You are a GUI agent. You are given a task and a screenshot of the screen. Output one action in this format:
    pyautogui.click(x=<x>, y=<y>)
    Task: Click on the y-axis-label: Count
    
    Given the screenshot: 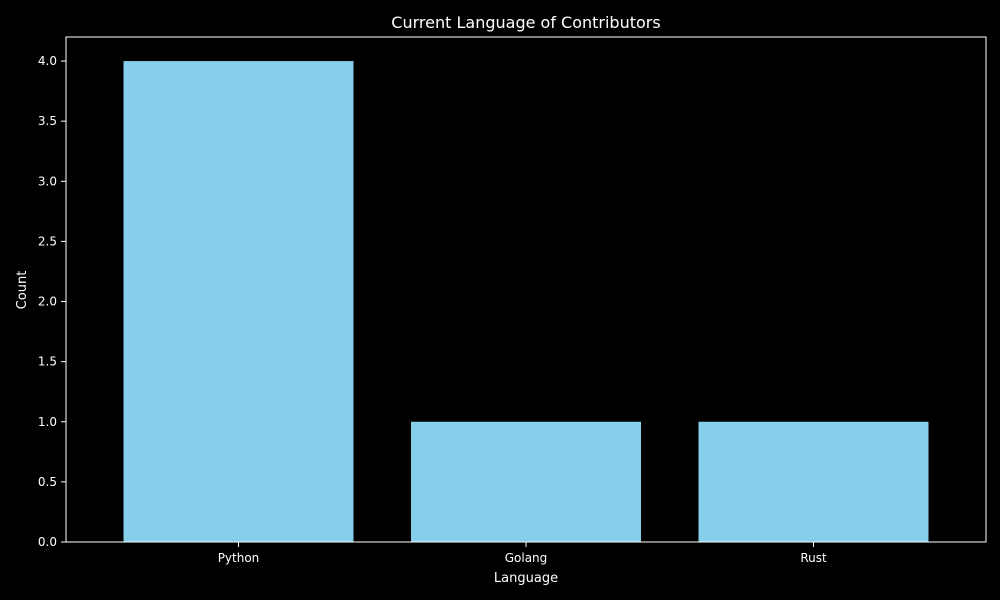 What is the action you would take?
    pyautogui.click(x=22, y=290)
    